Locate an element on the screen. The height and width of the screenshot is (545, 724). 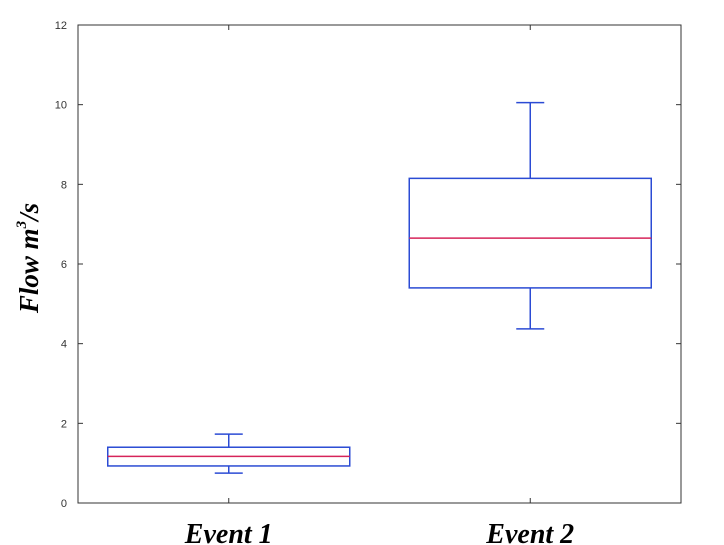
y-tick-label: 0 is located at coordinates (64, 504).